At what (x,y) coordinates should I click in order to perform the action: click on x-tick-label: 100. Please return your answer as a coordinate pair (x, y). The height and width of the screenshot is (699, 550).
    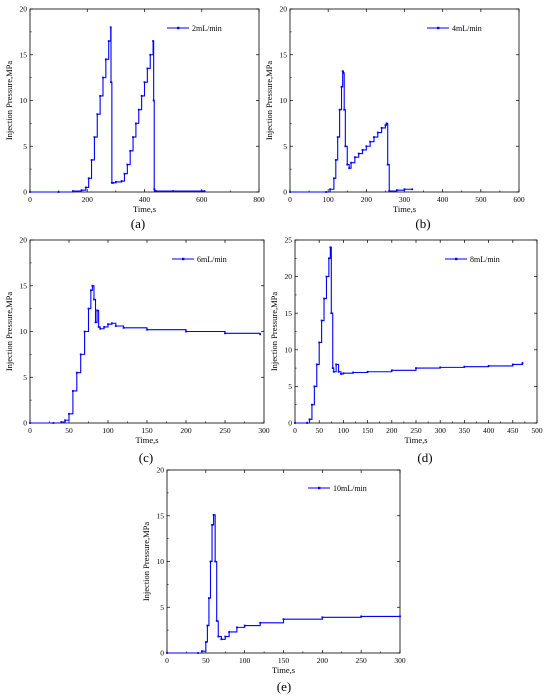
    Looking at the image, I should click on (344, 430).